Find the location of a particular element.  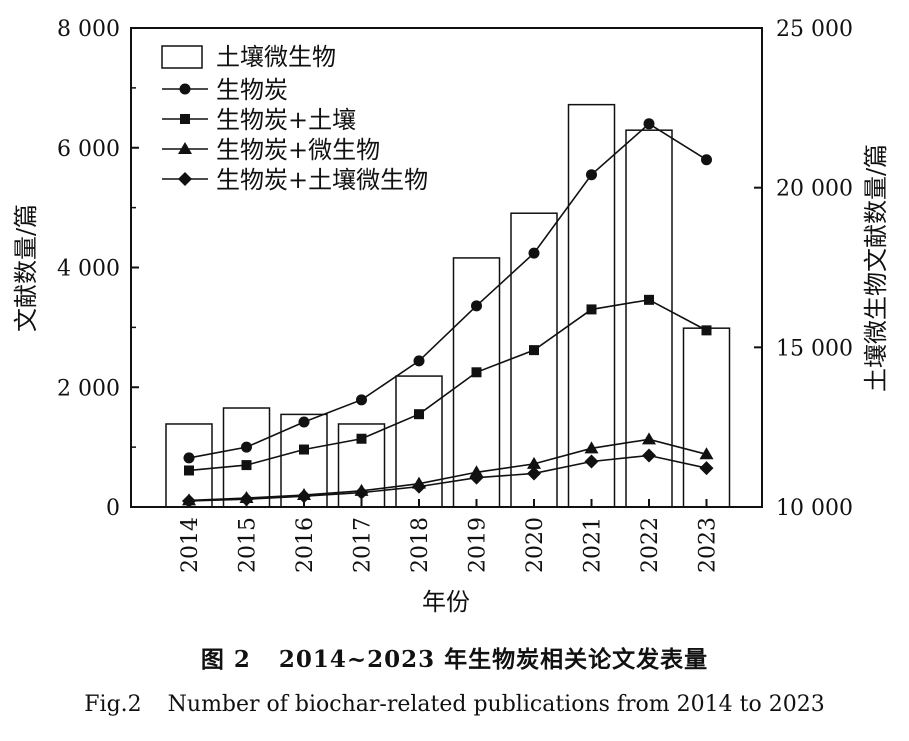

figure-caption-cn: 图 2 2014~2023 年生物炭相关论文发表量 is located at coordinates (454, 657).